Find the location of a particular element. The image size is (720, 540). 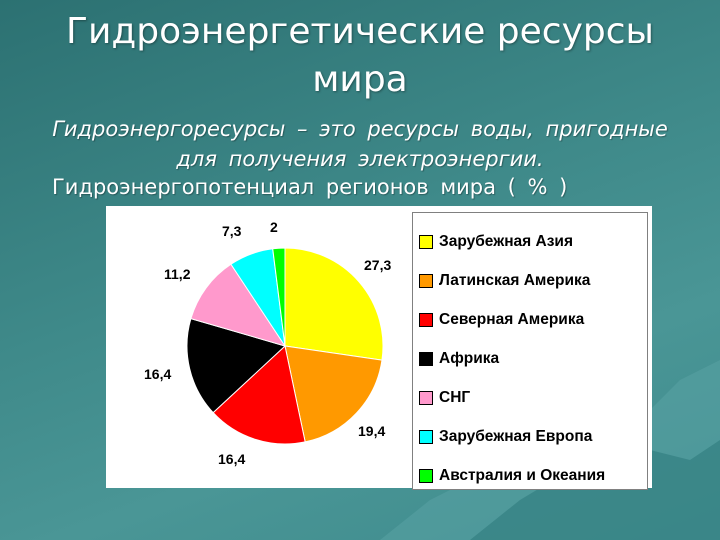

data-label-2: 19,4 is located at coordinates (371, 431).